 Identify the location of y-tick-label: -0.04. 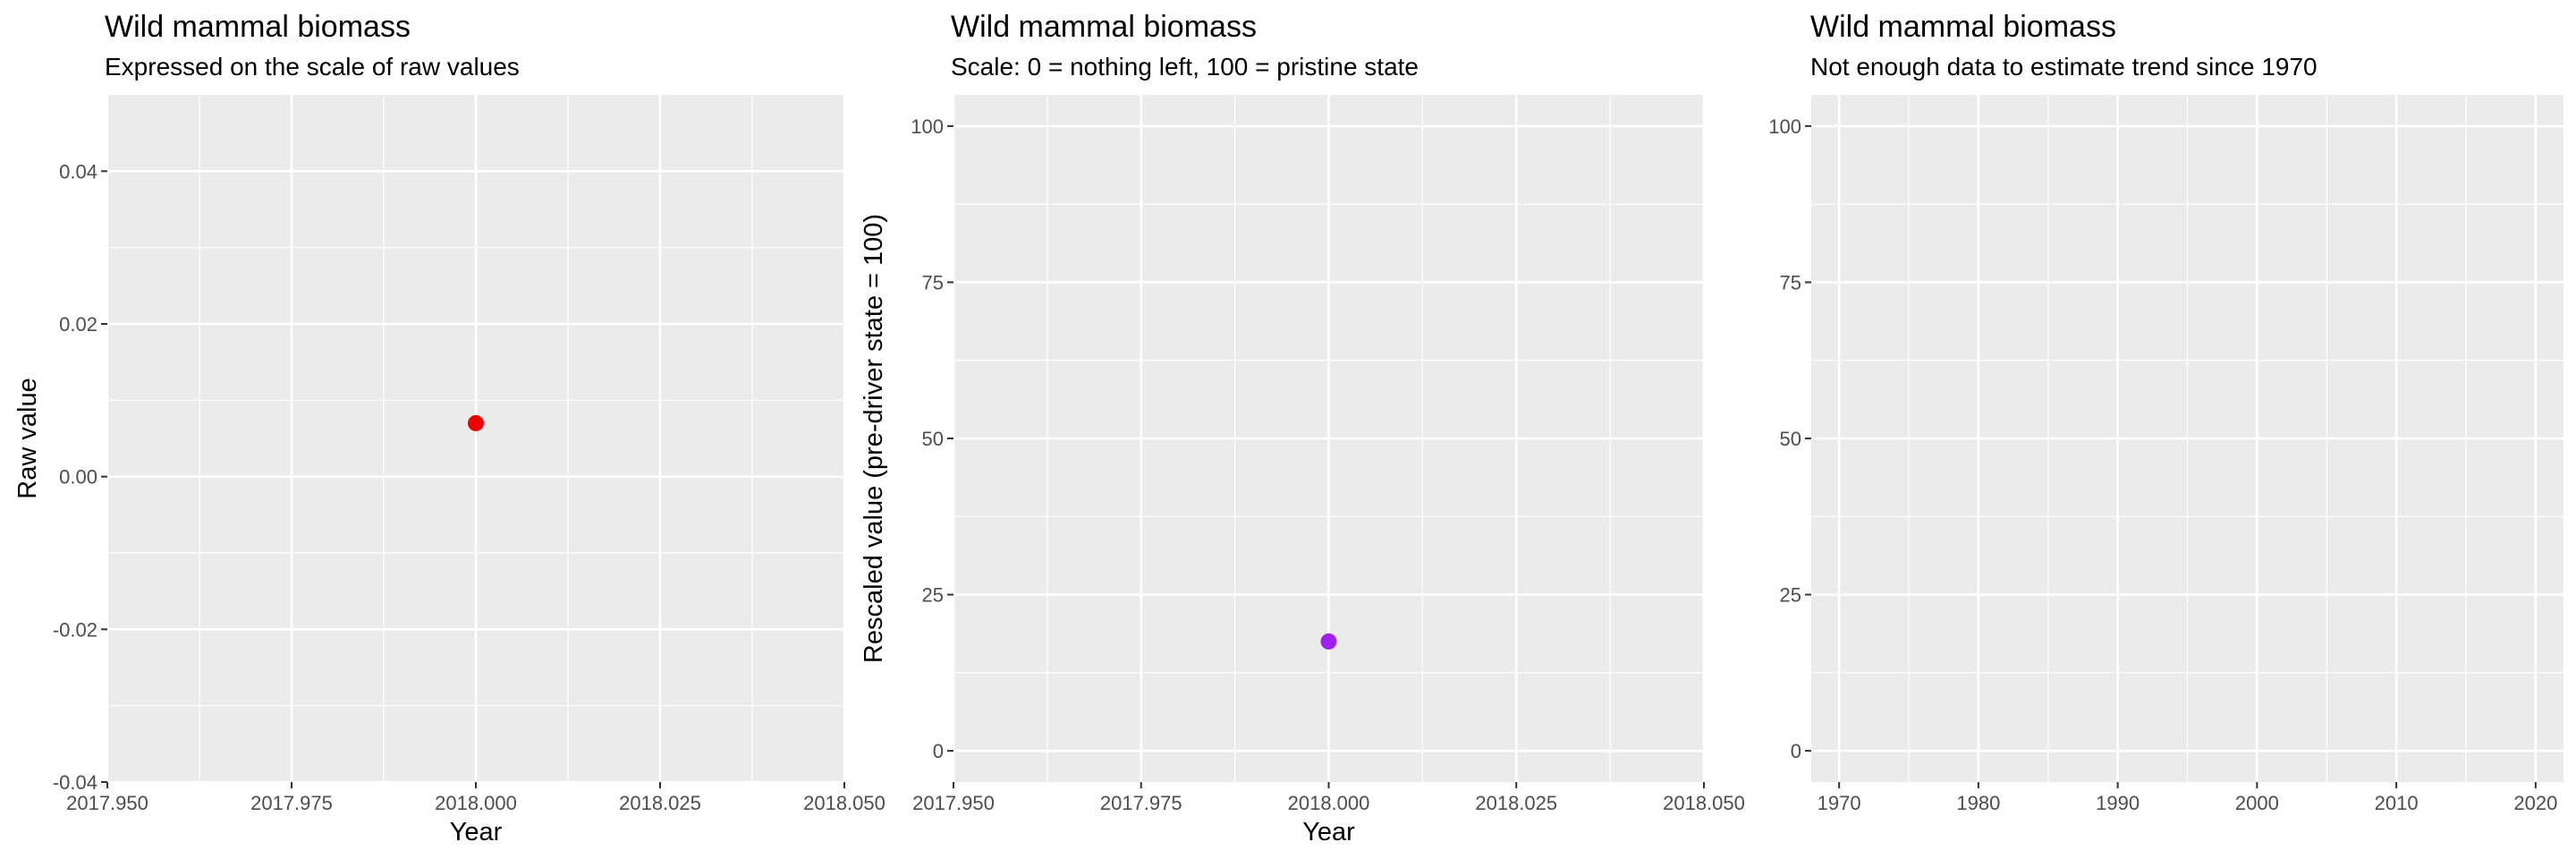
(75, 782).